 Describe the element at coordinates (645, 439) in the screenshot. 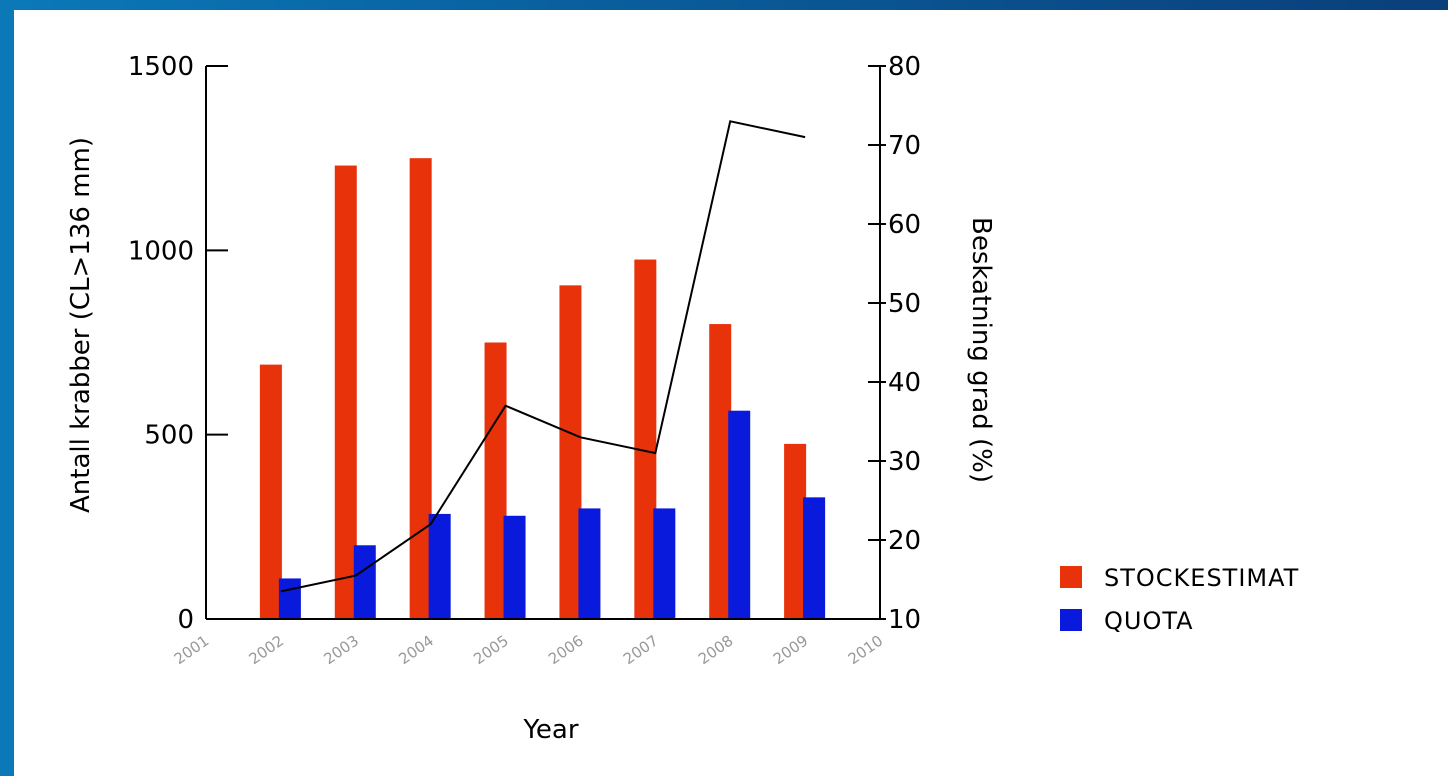

I see `bar-stockestimat-2007` at that location.